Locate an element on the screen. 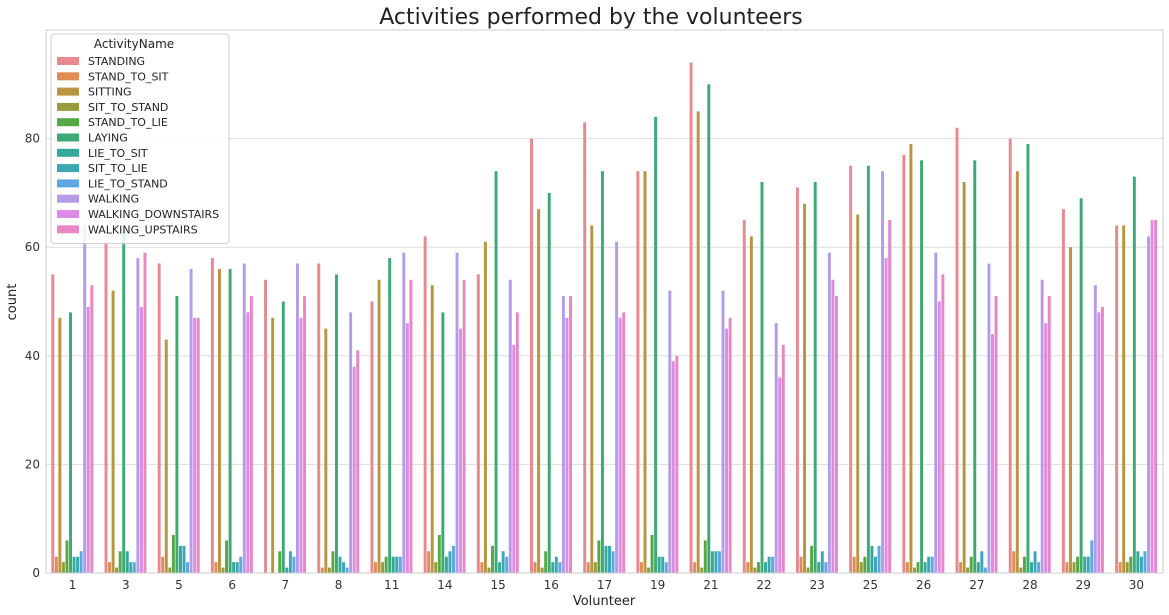 The width and height of the screenshot is (1169, 615). y-tick-labels: 0 20 40 60 80 is located at coordinates (32, 356).